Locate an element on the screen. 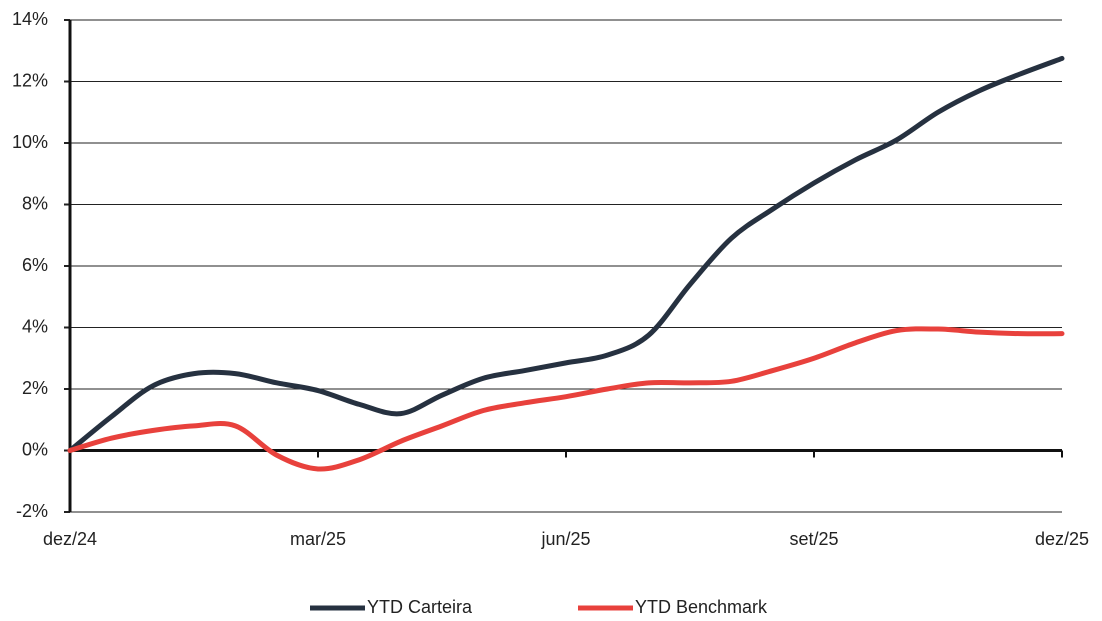 This screenshot has height=621, width=1102. x-tick-label: mar/25 is located at coordinates (318, 539).